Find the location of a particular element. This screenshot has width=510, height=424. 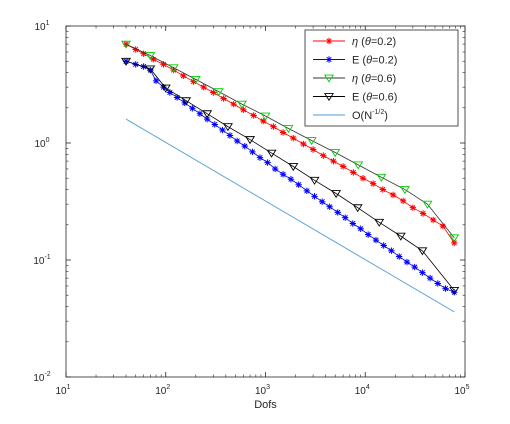

legend-entry: η (θ=0.2) is located at coordinates (354, 42).